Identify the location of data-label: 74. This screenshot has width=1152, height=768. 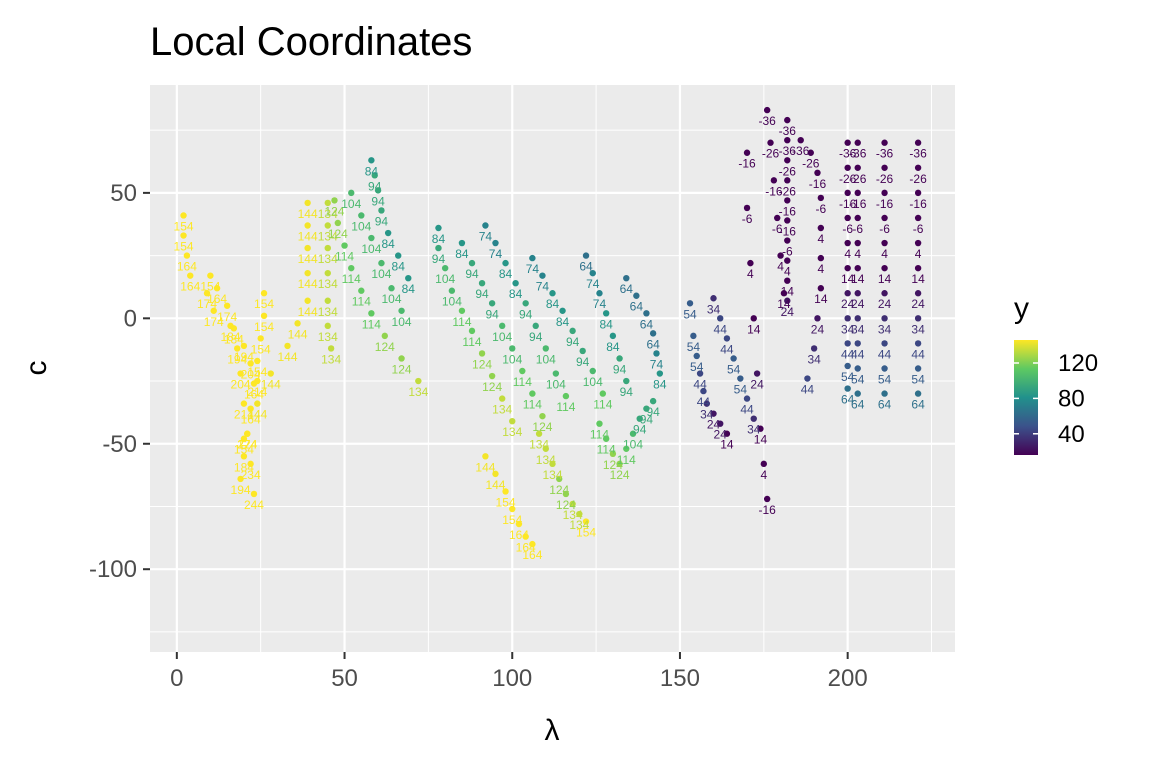
(657, 364).